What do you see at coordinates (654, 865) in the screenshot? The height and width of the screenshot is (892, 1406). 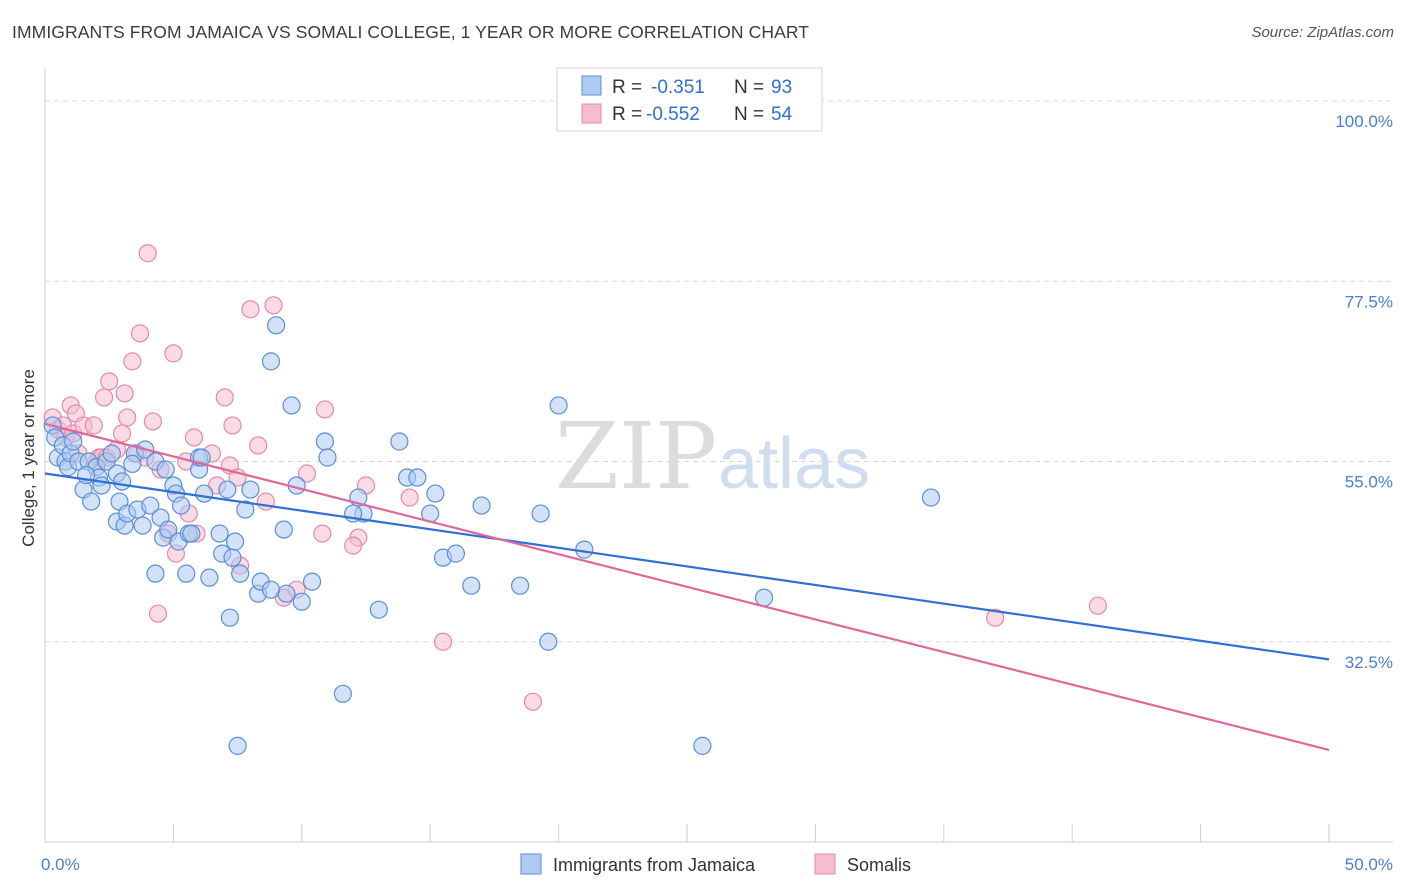 I see `bottom-legend-label-jamaica: Immigrants from Jamaica` at bounding box center [654, 865].